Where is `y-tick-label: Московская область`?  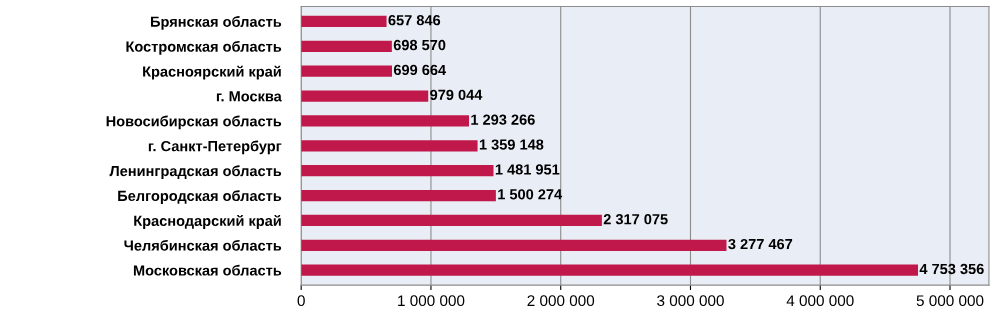
y-tick-label: Московская область is located at coordinates (207, 270).